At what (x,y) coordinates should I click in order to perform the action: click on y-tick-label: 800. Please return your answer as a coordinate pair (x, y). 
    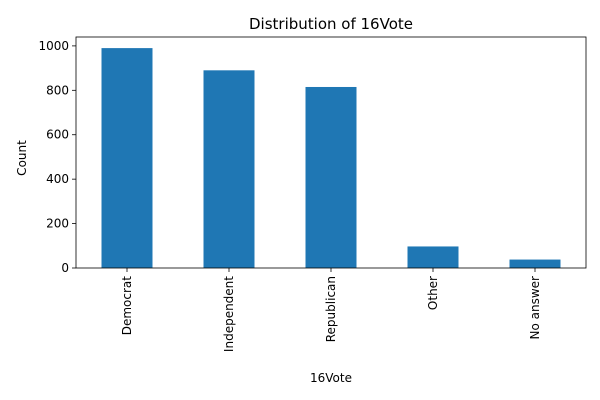
    Looking at the image, I should click on (57, 90).